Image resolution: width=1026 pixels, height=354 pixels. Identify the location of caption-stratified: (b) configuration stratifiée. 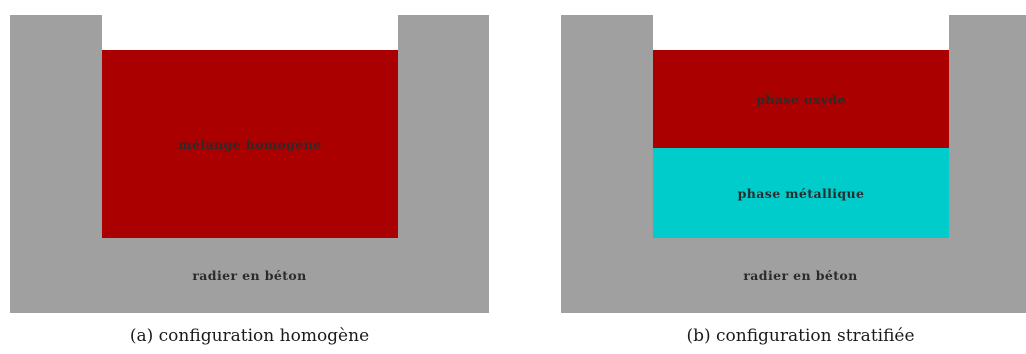
(800, 336).